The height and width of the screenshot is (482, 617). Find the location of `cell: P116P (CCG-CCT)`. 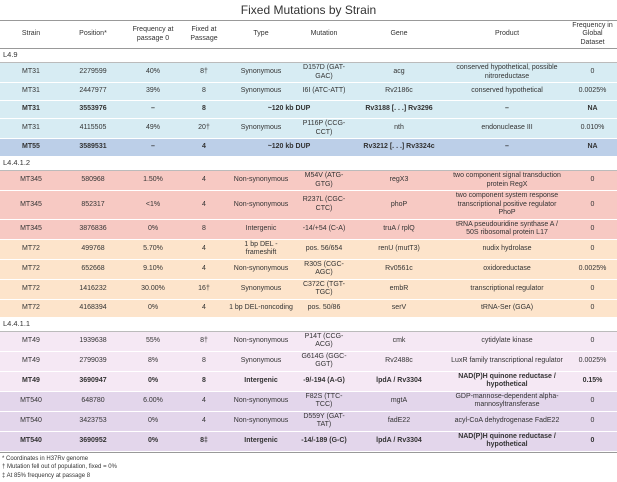

cell: P116P (CCG-CCT) is located at coordinates (324, 129).